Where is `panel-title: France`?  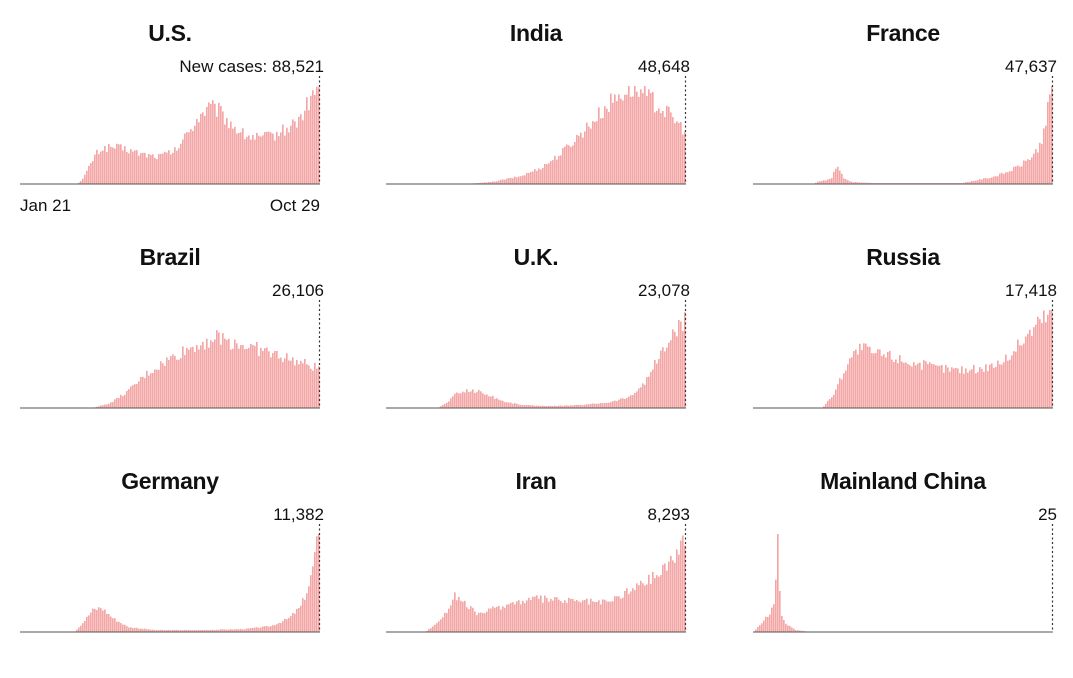 panel-title: France is located at coordinates (903, 33).